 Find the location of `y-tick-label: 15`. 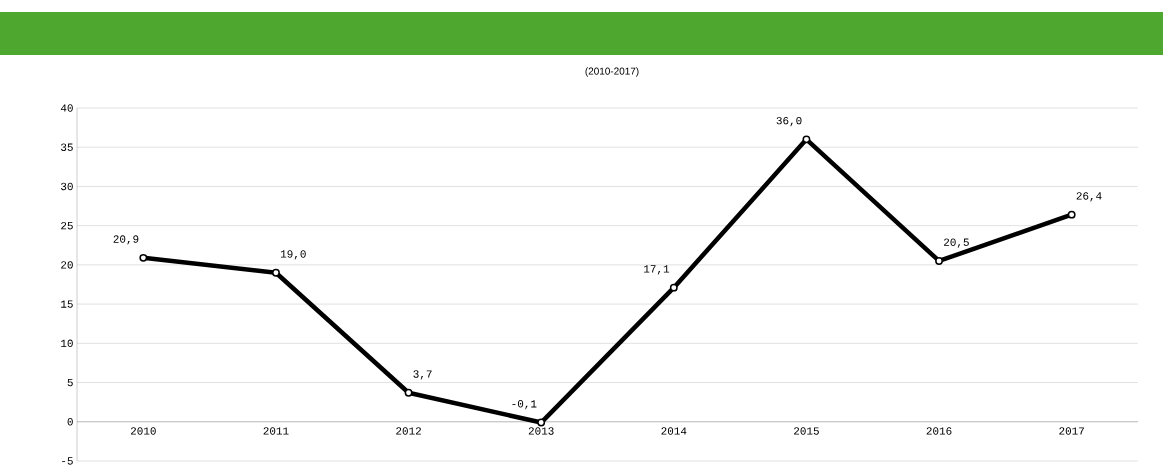

y-tick-label: 15 is located at coordinates (67, 304).